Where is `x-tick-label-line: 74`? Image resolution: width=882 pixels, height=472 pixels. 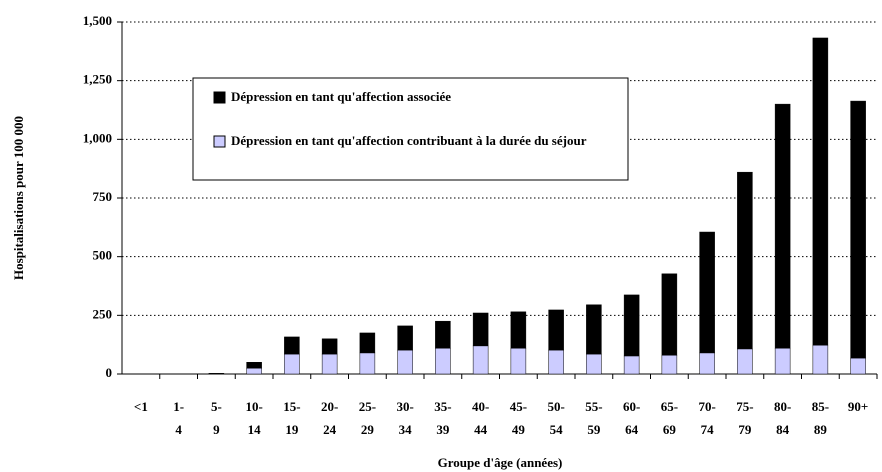 x-tick-label-line: 74 is located at coordinates (708, 429).